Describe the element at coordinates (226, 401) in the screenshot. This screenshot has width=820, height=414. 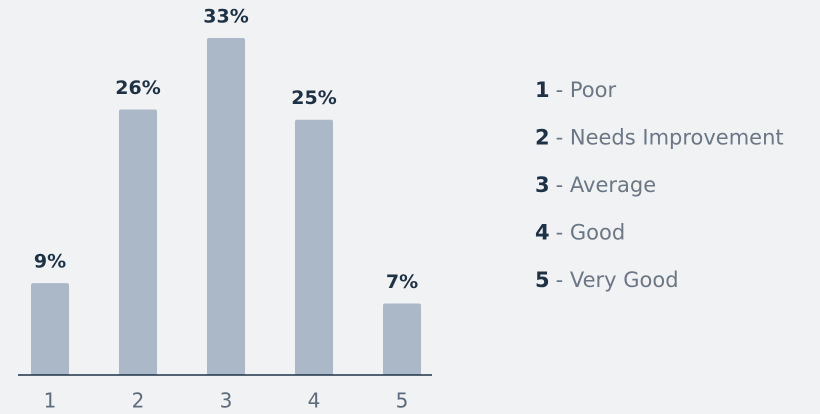
I see `x-tick-label: 3` at that location.